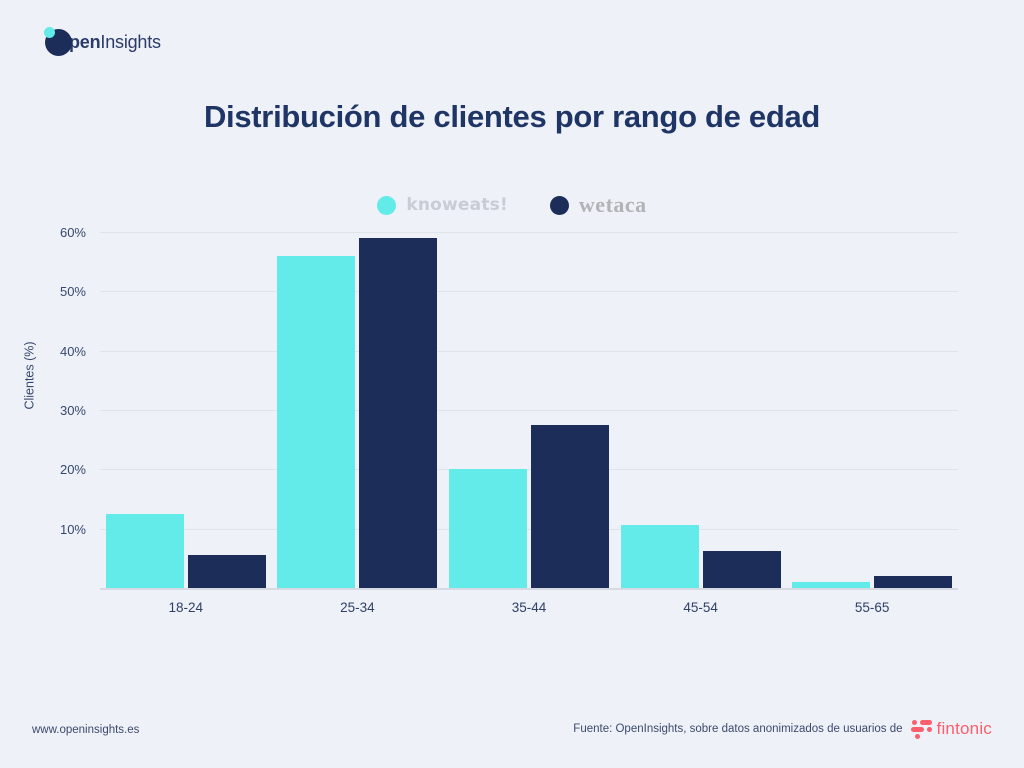  What do you see at coordinates (387, 205) in the screenshot?
I see `knoweats-dot-icon` at bounding box center [387, 205].